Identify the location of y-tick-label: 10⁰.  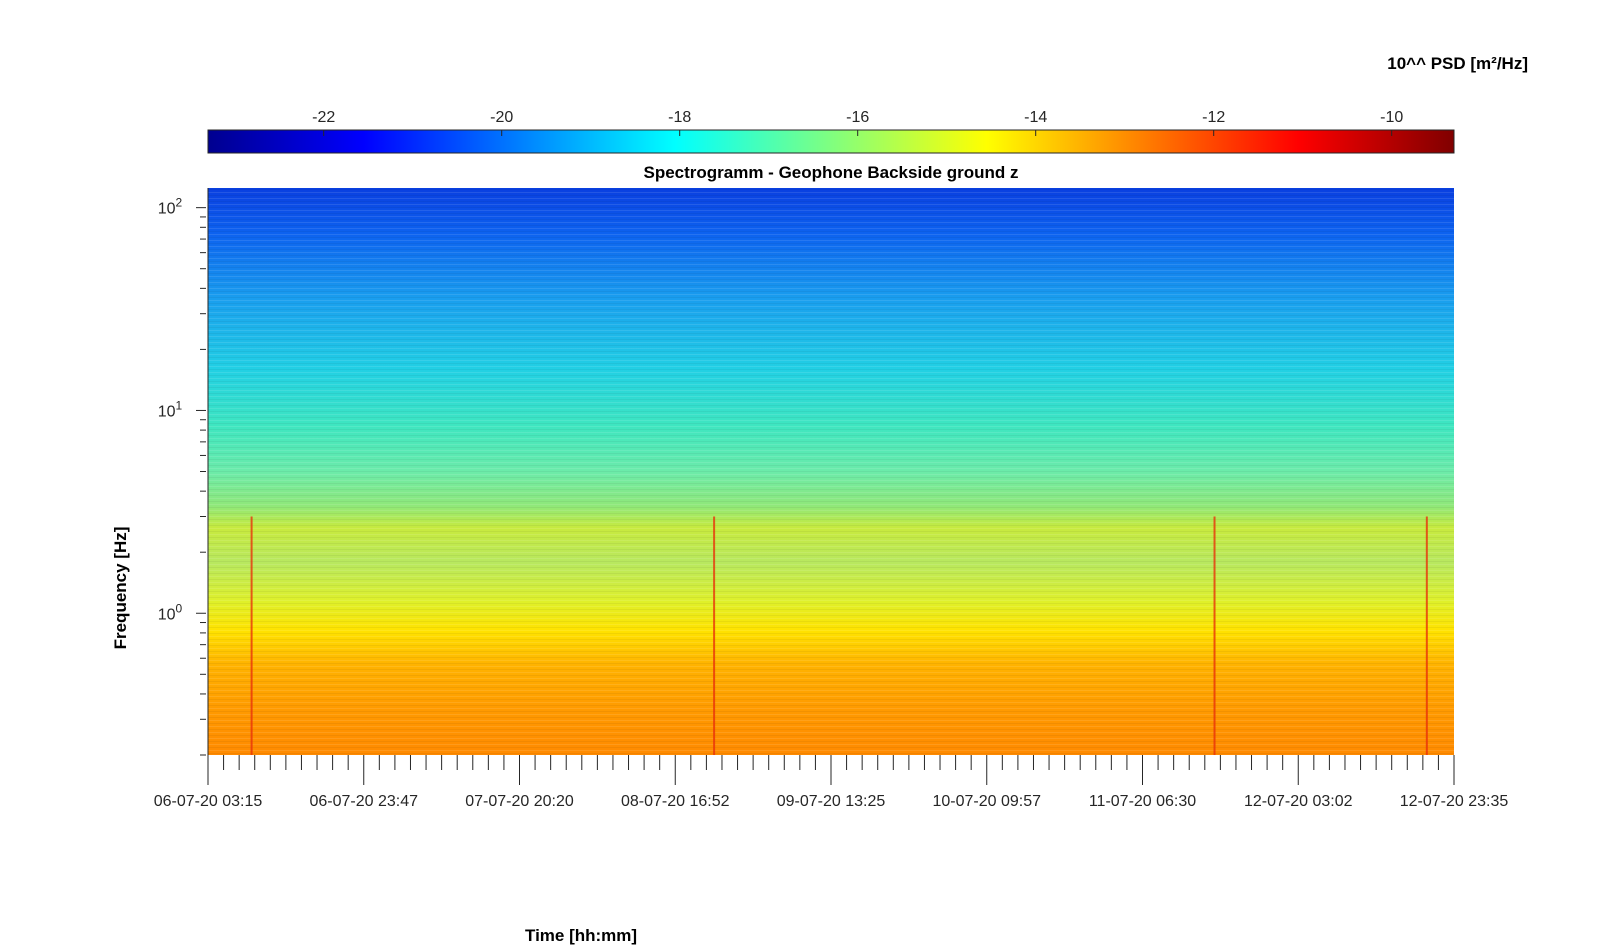
(170, 612).